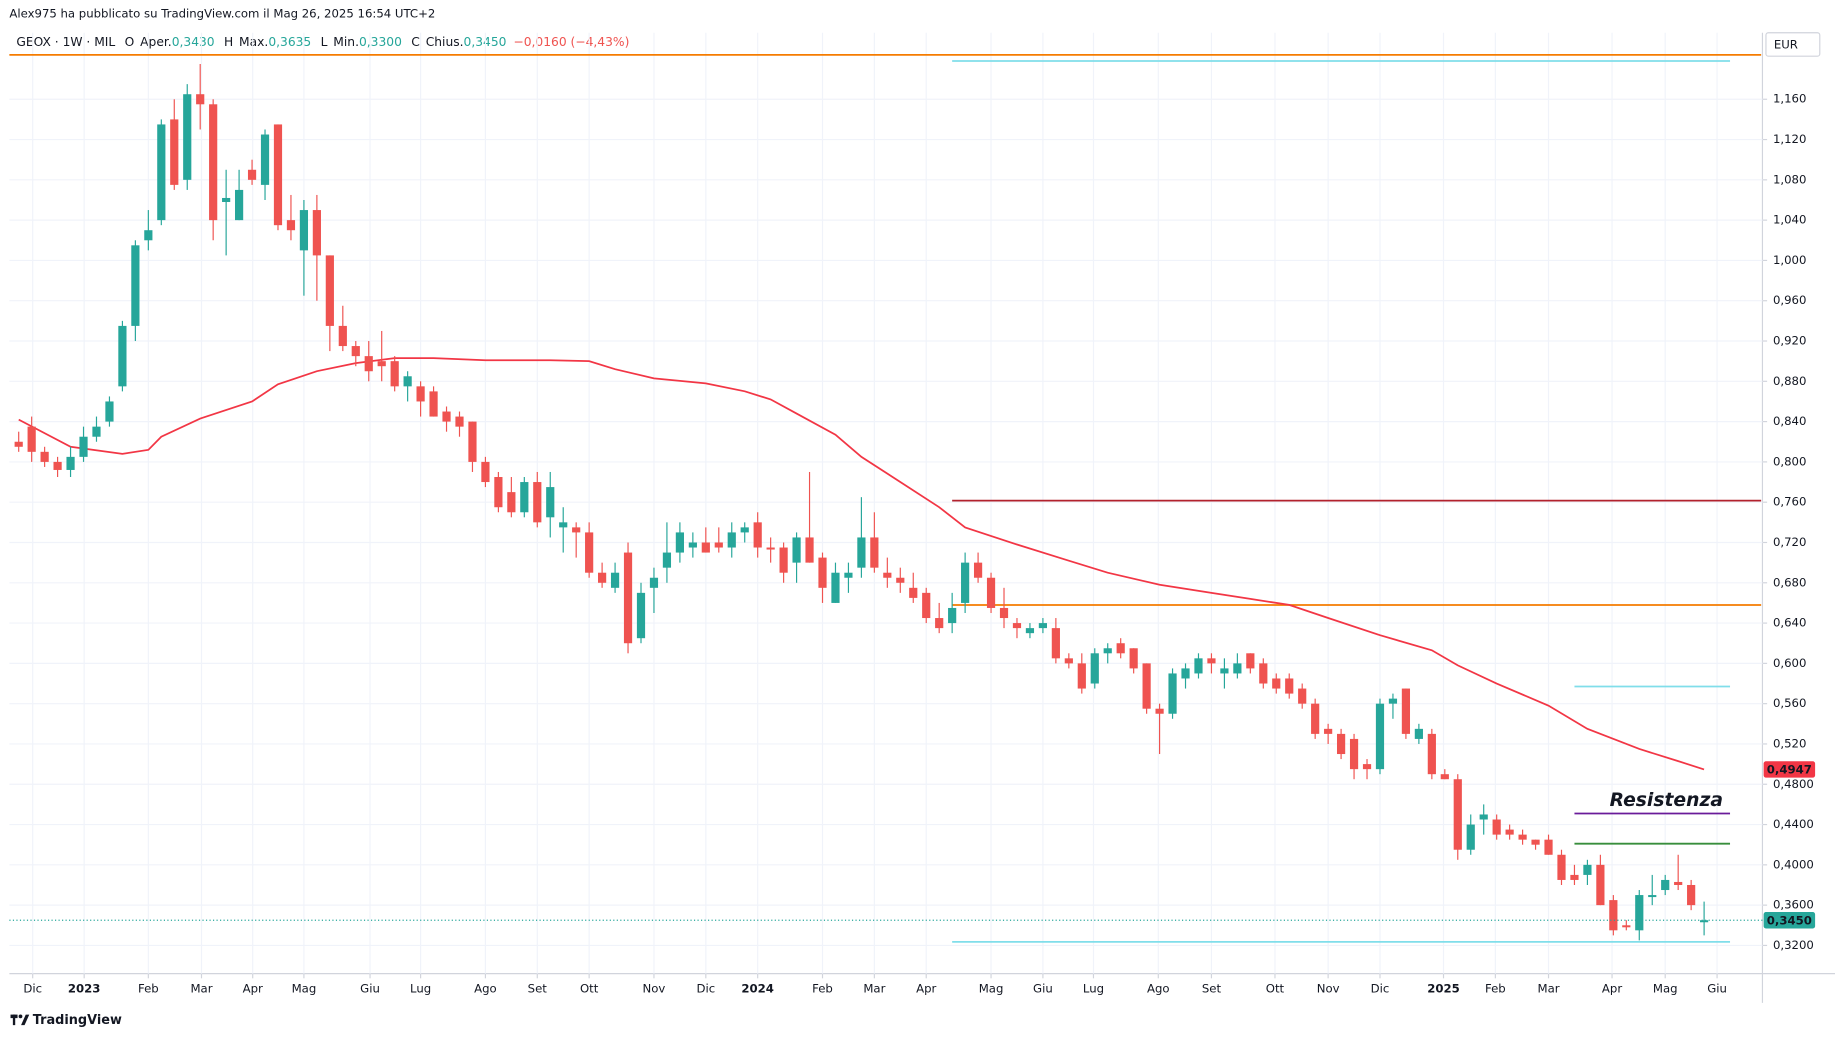  What do you see at coordinates (1786, 45) in the screenshot?
I see `currency: EUR` at bounding box center [1786, 45].